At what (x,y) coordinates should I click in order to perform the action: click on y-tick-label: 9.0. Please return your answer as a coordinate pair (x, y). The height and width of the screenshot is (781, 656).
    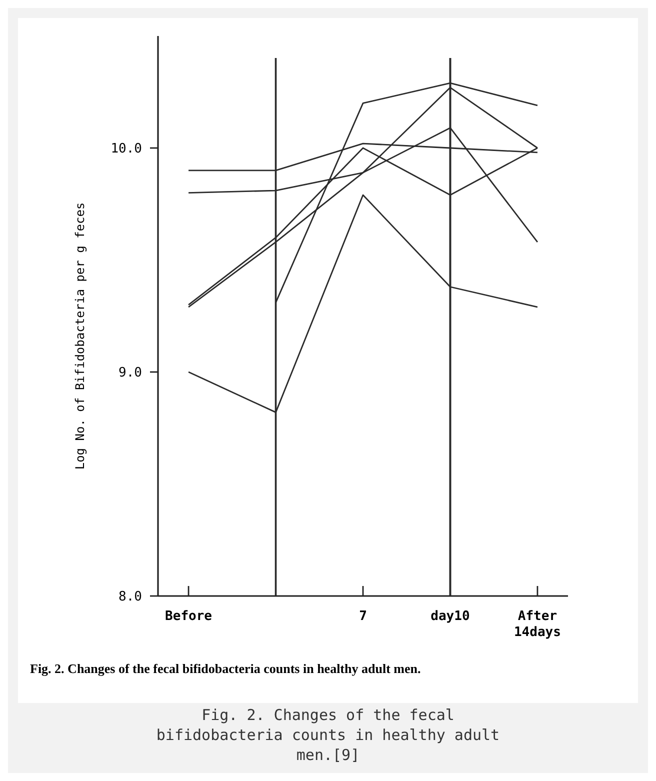
    Looking at the image, I should click on (130, 373).